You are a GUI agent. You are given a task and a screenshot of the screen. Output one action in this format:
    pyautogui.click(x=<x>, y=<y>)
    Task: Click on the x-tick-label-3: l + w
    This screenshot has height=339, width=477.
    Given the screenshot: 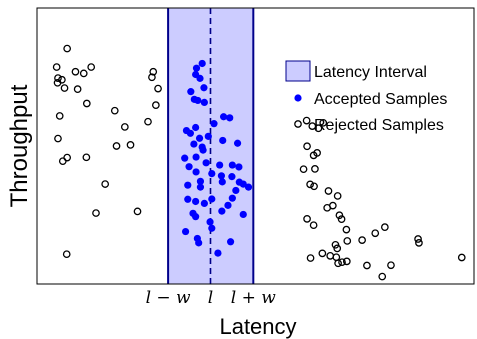 What is the action you would take?
    pyautogui.click(x=253, y=298)
    